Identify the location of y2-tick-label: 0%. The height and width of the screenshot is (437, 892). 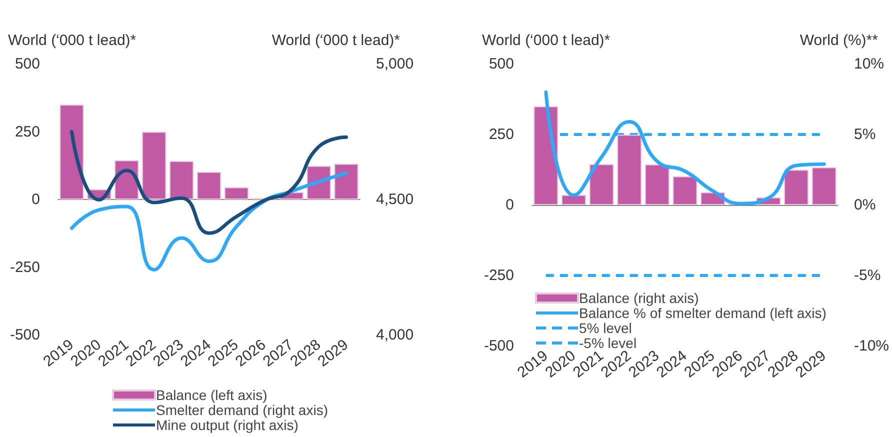
(865, 205).